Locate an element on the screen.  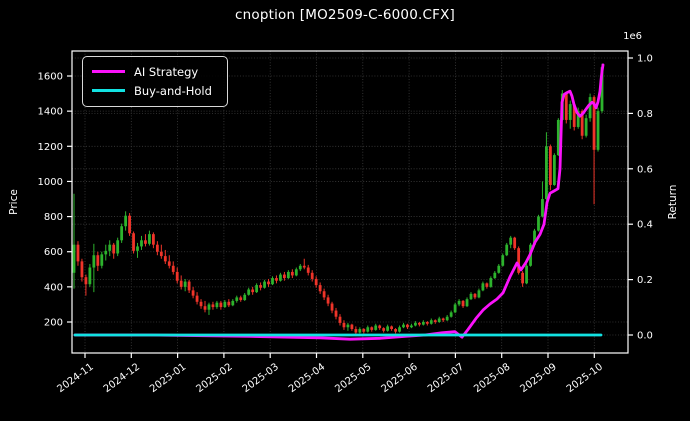
month-tick-label: 2025-07 is located at coordinates (446, 378).